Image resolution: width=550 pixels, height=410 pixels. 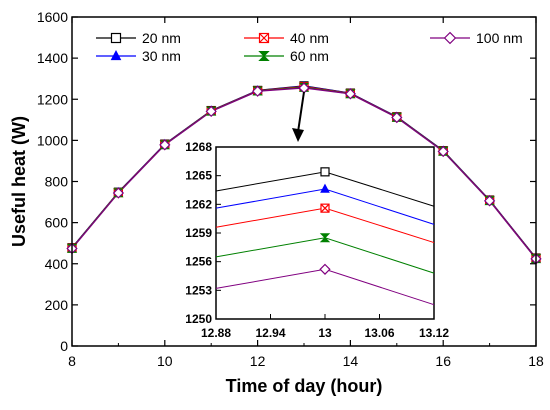 I want to click on inset-y-tick-label: 1253, so click(x=198, y=290).